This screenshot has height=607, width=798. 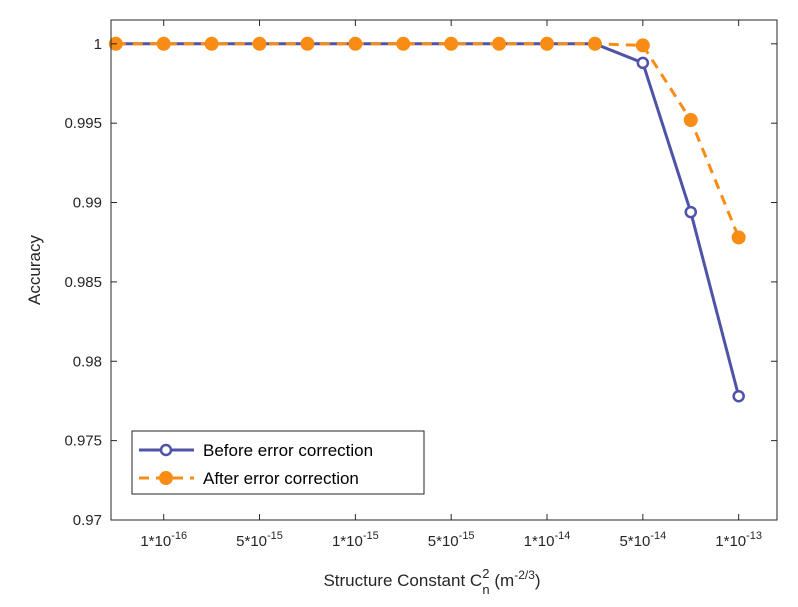 I want to click on y-tick-label: 0.975, so click(x=83, y=441).